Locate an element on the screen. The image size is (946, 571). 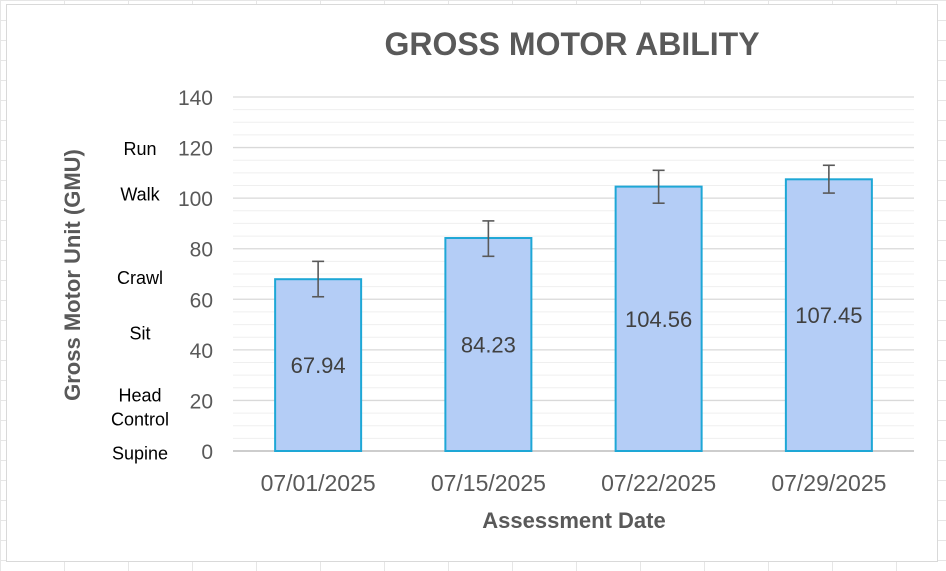
motor-level-label: Sit is located at coordinates (139, 333).